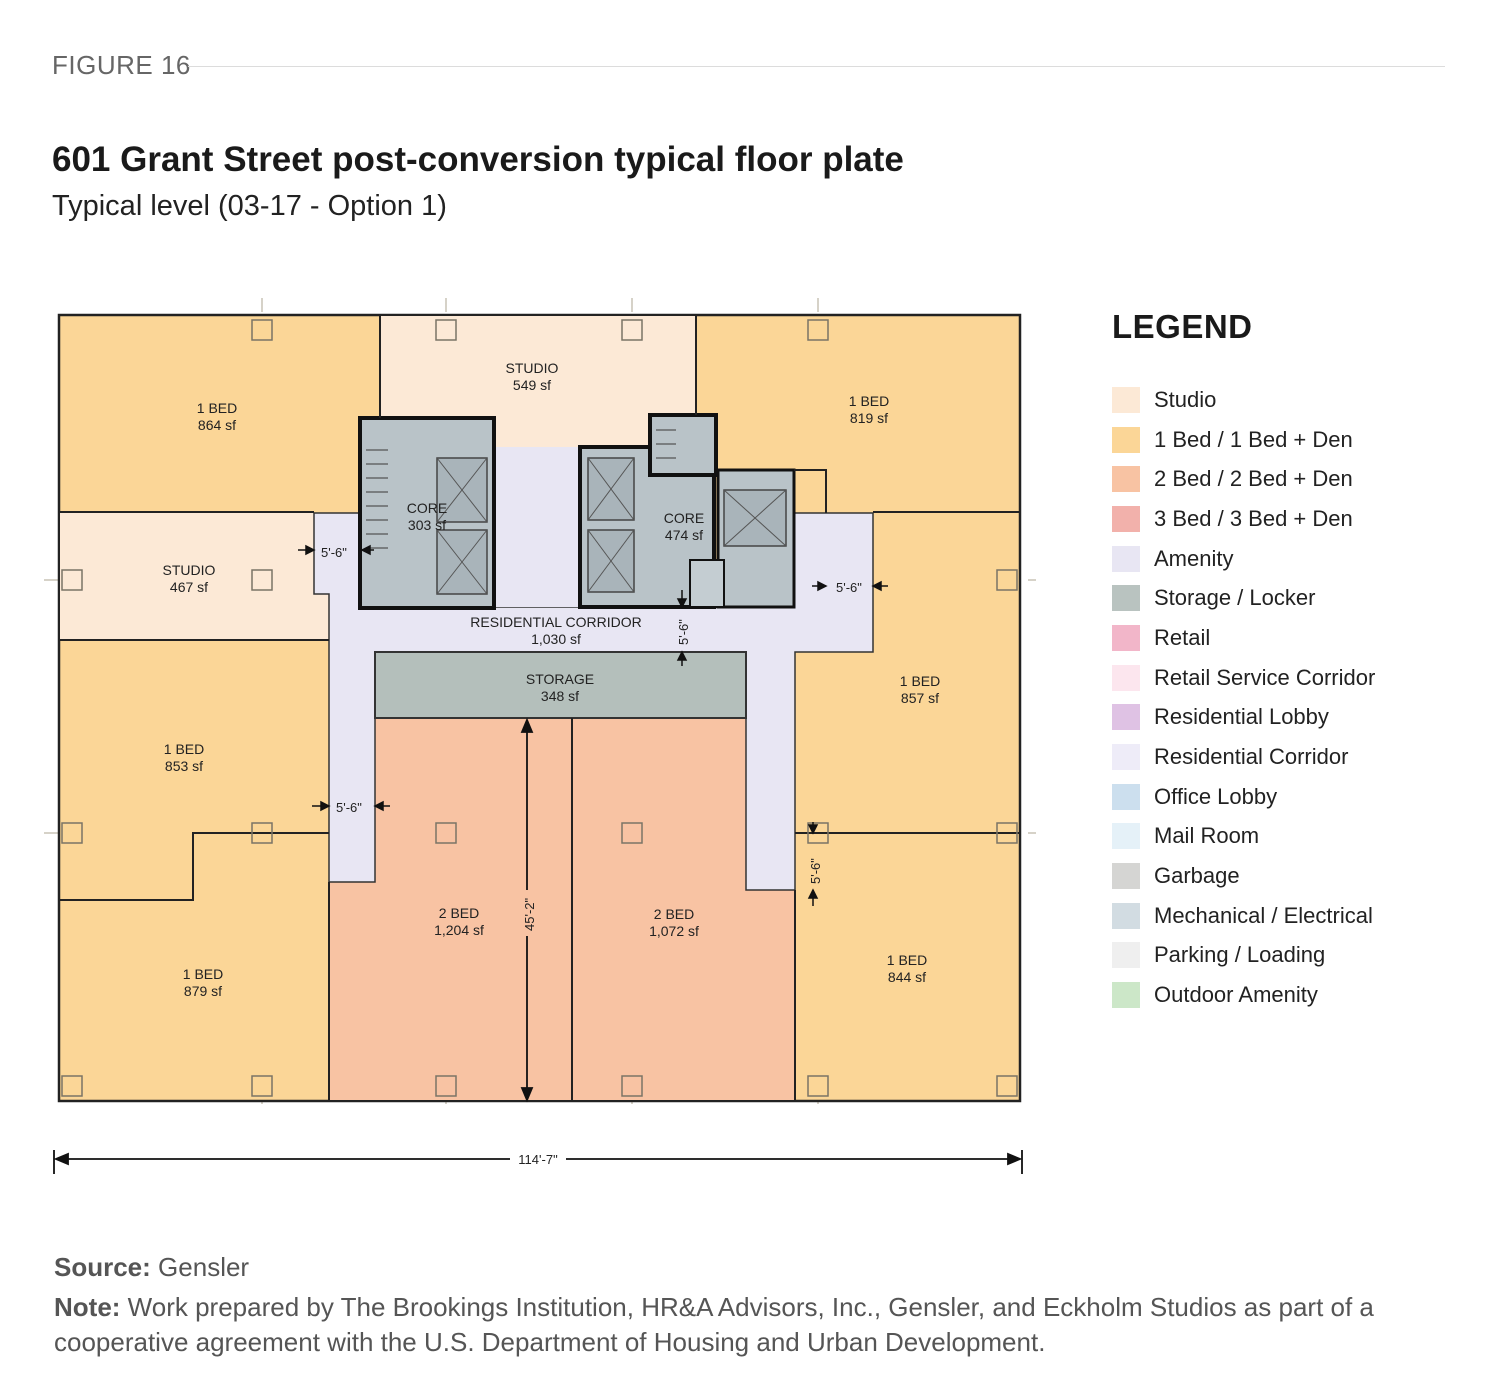  Describe the element at coordinates (189, 570) in the screenshot. I see `room-name: STUDIO` at that location.